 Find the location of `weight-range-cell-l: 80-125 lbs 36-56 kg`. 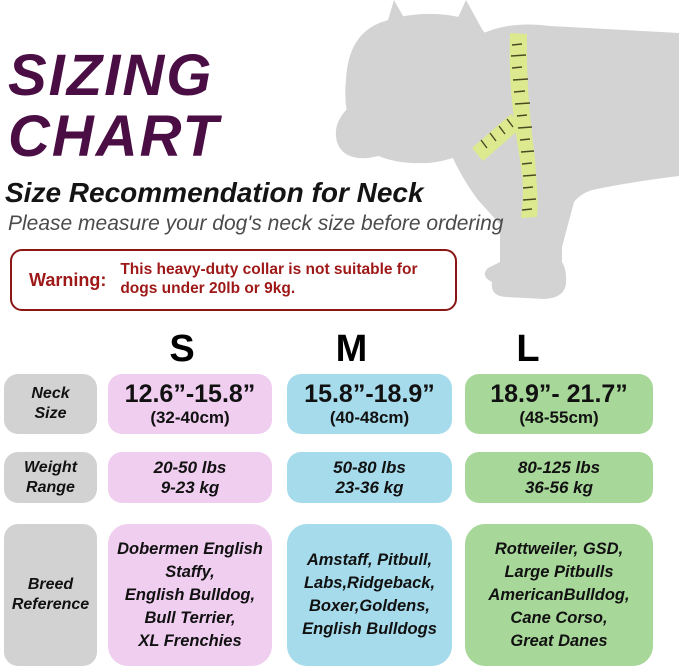

weight-range-cell-l: 80-125 lbs 36-56 kg is located at coordinates (559, 477).